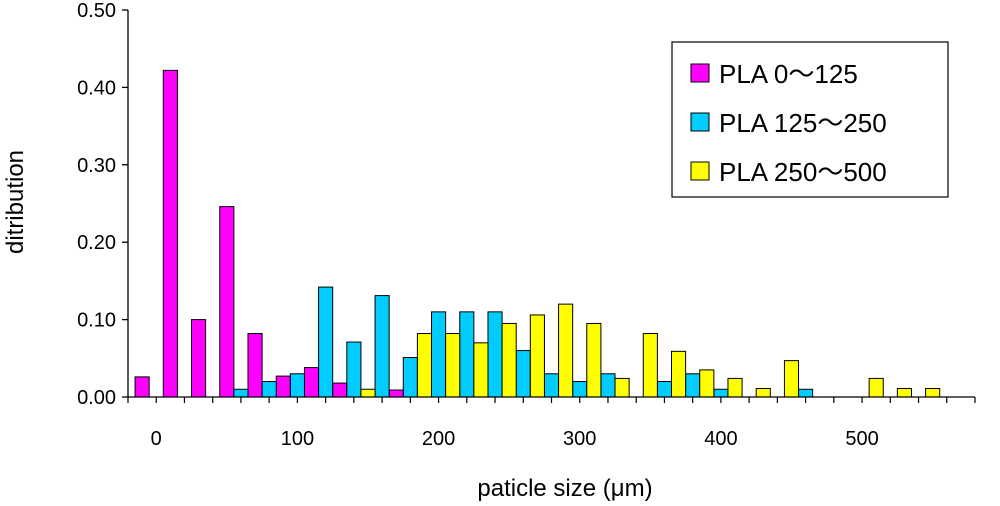 The width and height of the screenshot is (1000, 506). Describe the element at coordinates (96, 88) in the screenshot. I see `y-tick-label-4: 0.40` at that location.